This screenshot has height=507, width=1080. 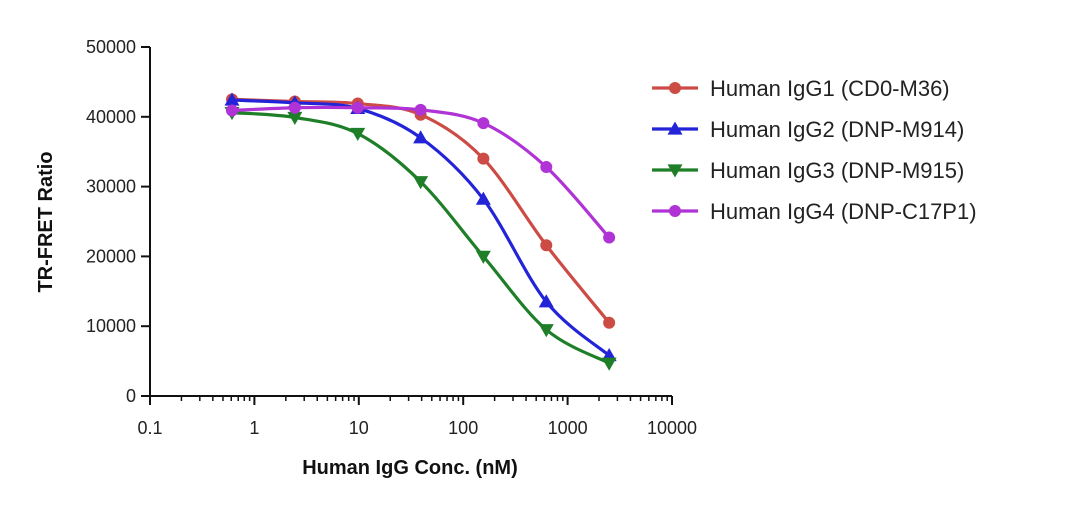 I want to click on legend-item: Human IgG1 (CD0-M36), so click(x=801, y=88).